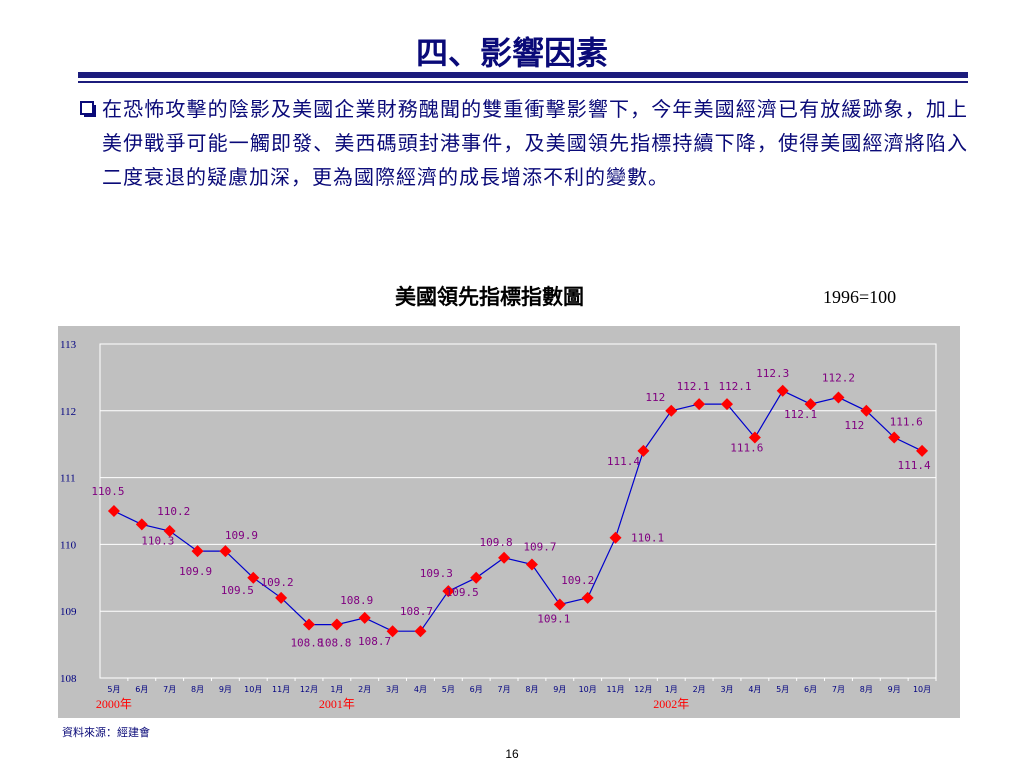  What do you see at coordinates (838, 377) in the screenshot?
I see `data-label: 112.2` at bounding box center [838, 377].